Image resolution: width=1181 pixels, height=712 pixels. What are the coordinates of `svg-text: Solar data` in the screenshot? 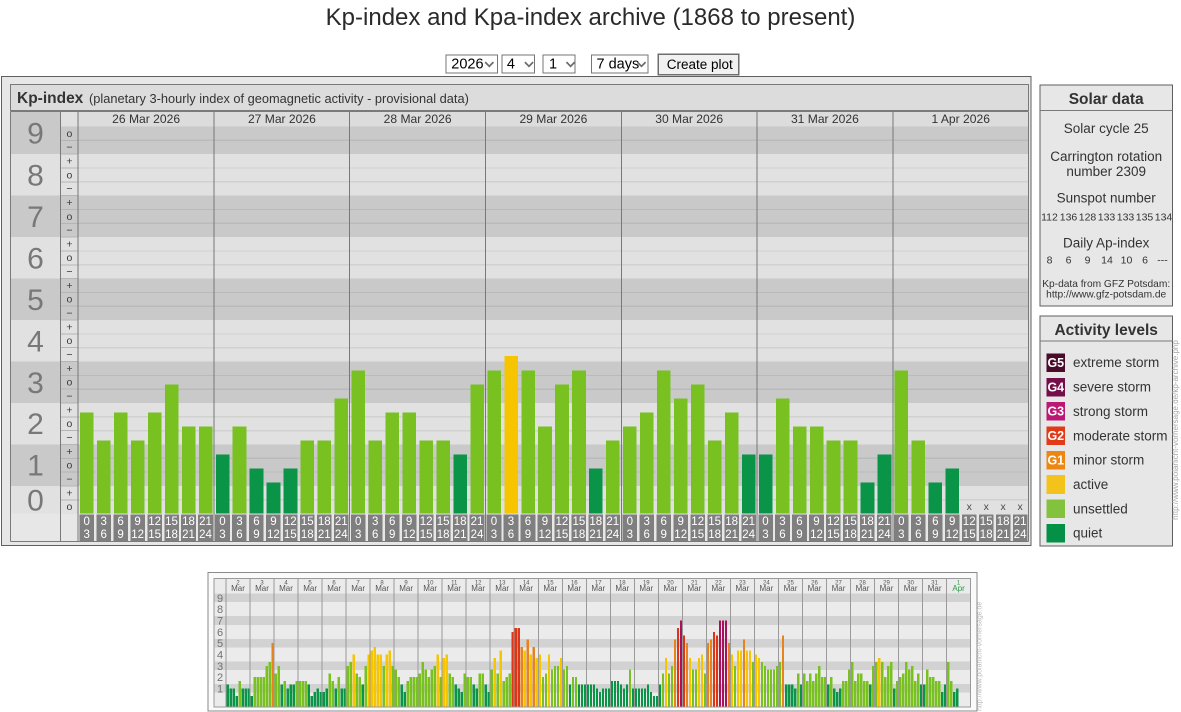 It's located at (1106, 99).